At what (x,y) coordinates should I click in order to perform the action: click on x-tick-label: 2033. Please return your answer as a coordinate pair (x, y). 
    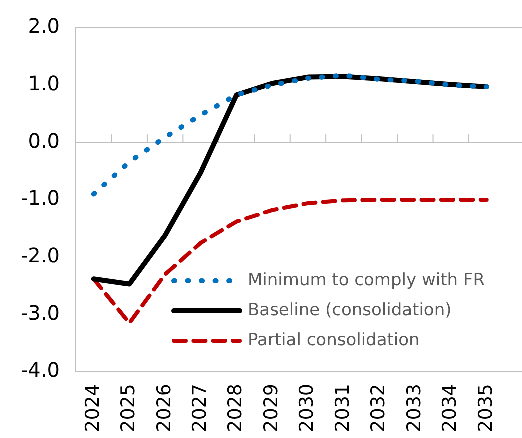
    Looking at the image, I should click on (414, 408).